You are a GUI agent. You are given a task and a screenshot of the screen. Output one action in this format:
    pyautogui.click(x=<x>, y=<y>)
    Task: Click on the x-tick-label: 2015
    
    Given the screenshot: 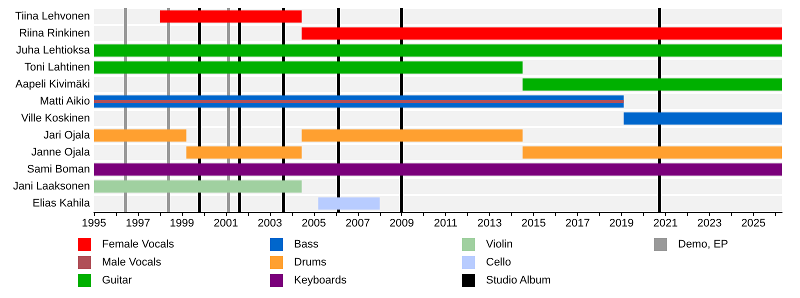 What is the action you would take?
    pyautogui.click(x=533, y=224)
    